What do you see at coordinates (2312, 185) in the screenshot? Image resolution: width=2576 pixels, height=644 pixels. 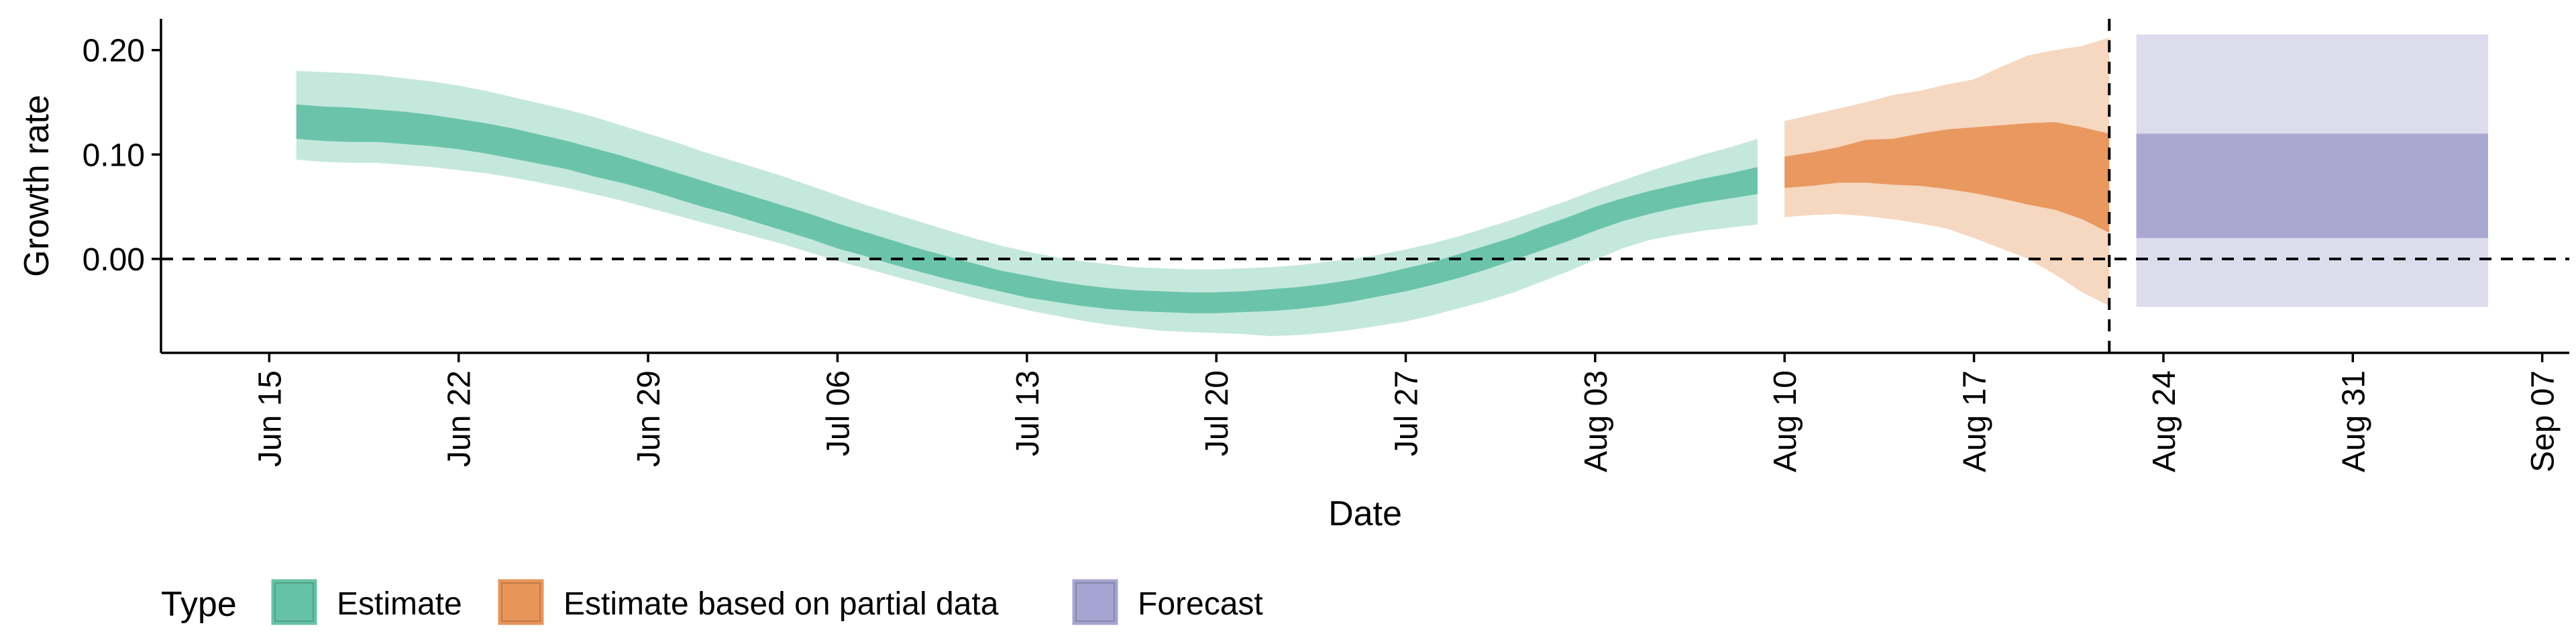 I see `band-50-forecast` at bounding box center [2312, 185].